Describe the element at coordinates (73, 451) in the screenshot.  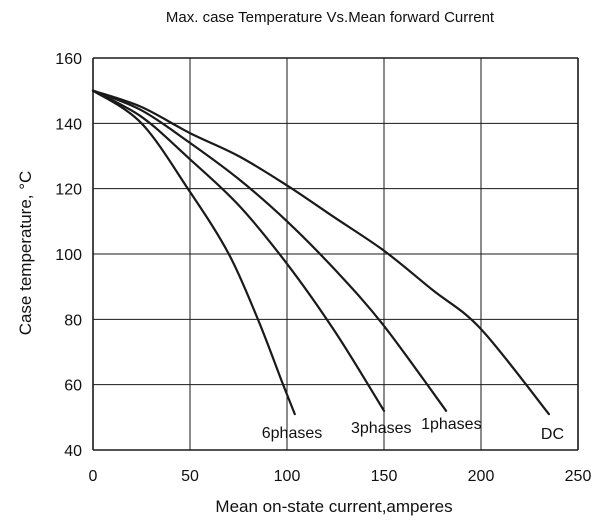
I see `y-tick-label: 40` at that location.